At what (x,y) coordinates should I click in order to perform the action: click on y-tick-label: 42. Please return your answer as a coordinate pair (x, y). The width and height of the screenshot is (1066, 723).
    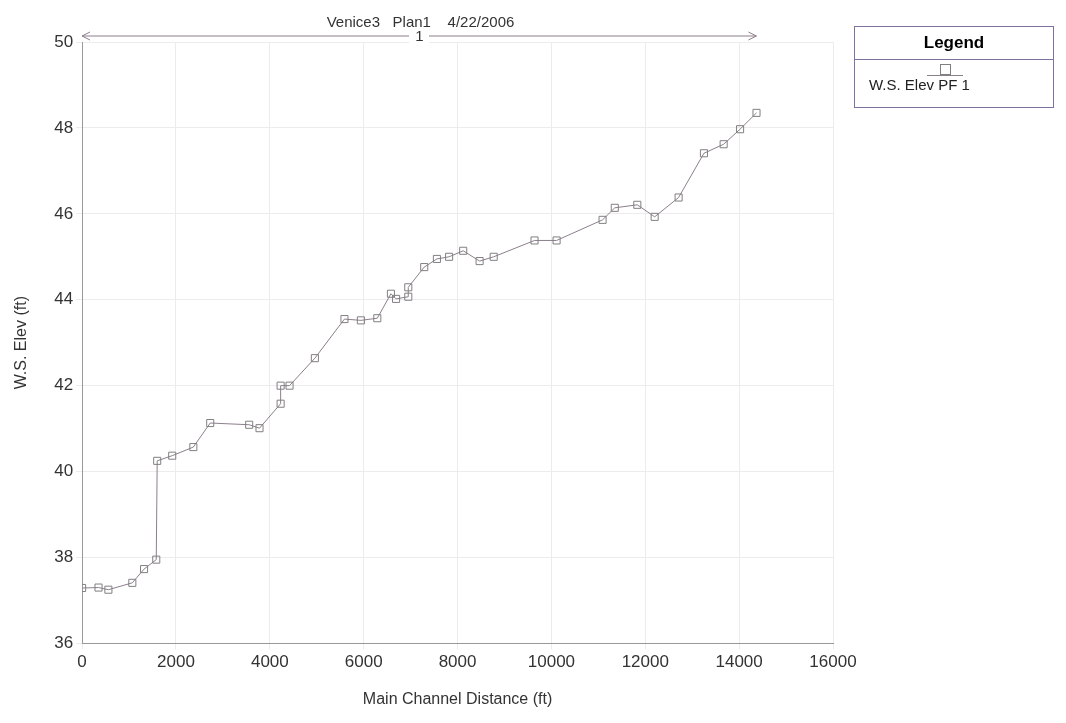
    Looking at the image, I should click on (64, 385).